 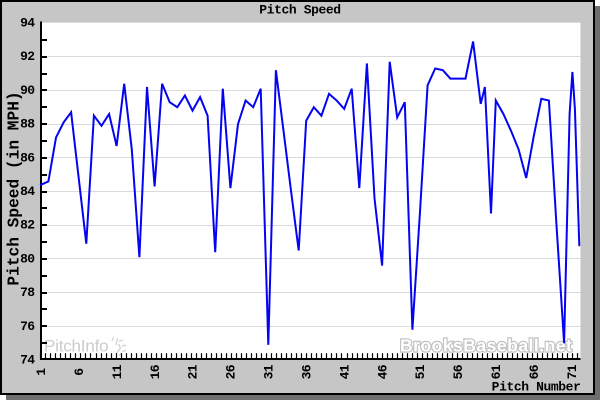 What do you see at coordinates (536, 387) in the screenshot?
I see `svg-text: Pitch Number` at bounding box center [536, 387].